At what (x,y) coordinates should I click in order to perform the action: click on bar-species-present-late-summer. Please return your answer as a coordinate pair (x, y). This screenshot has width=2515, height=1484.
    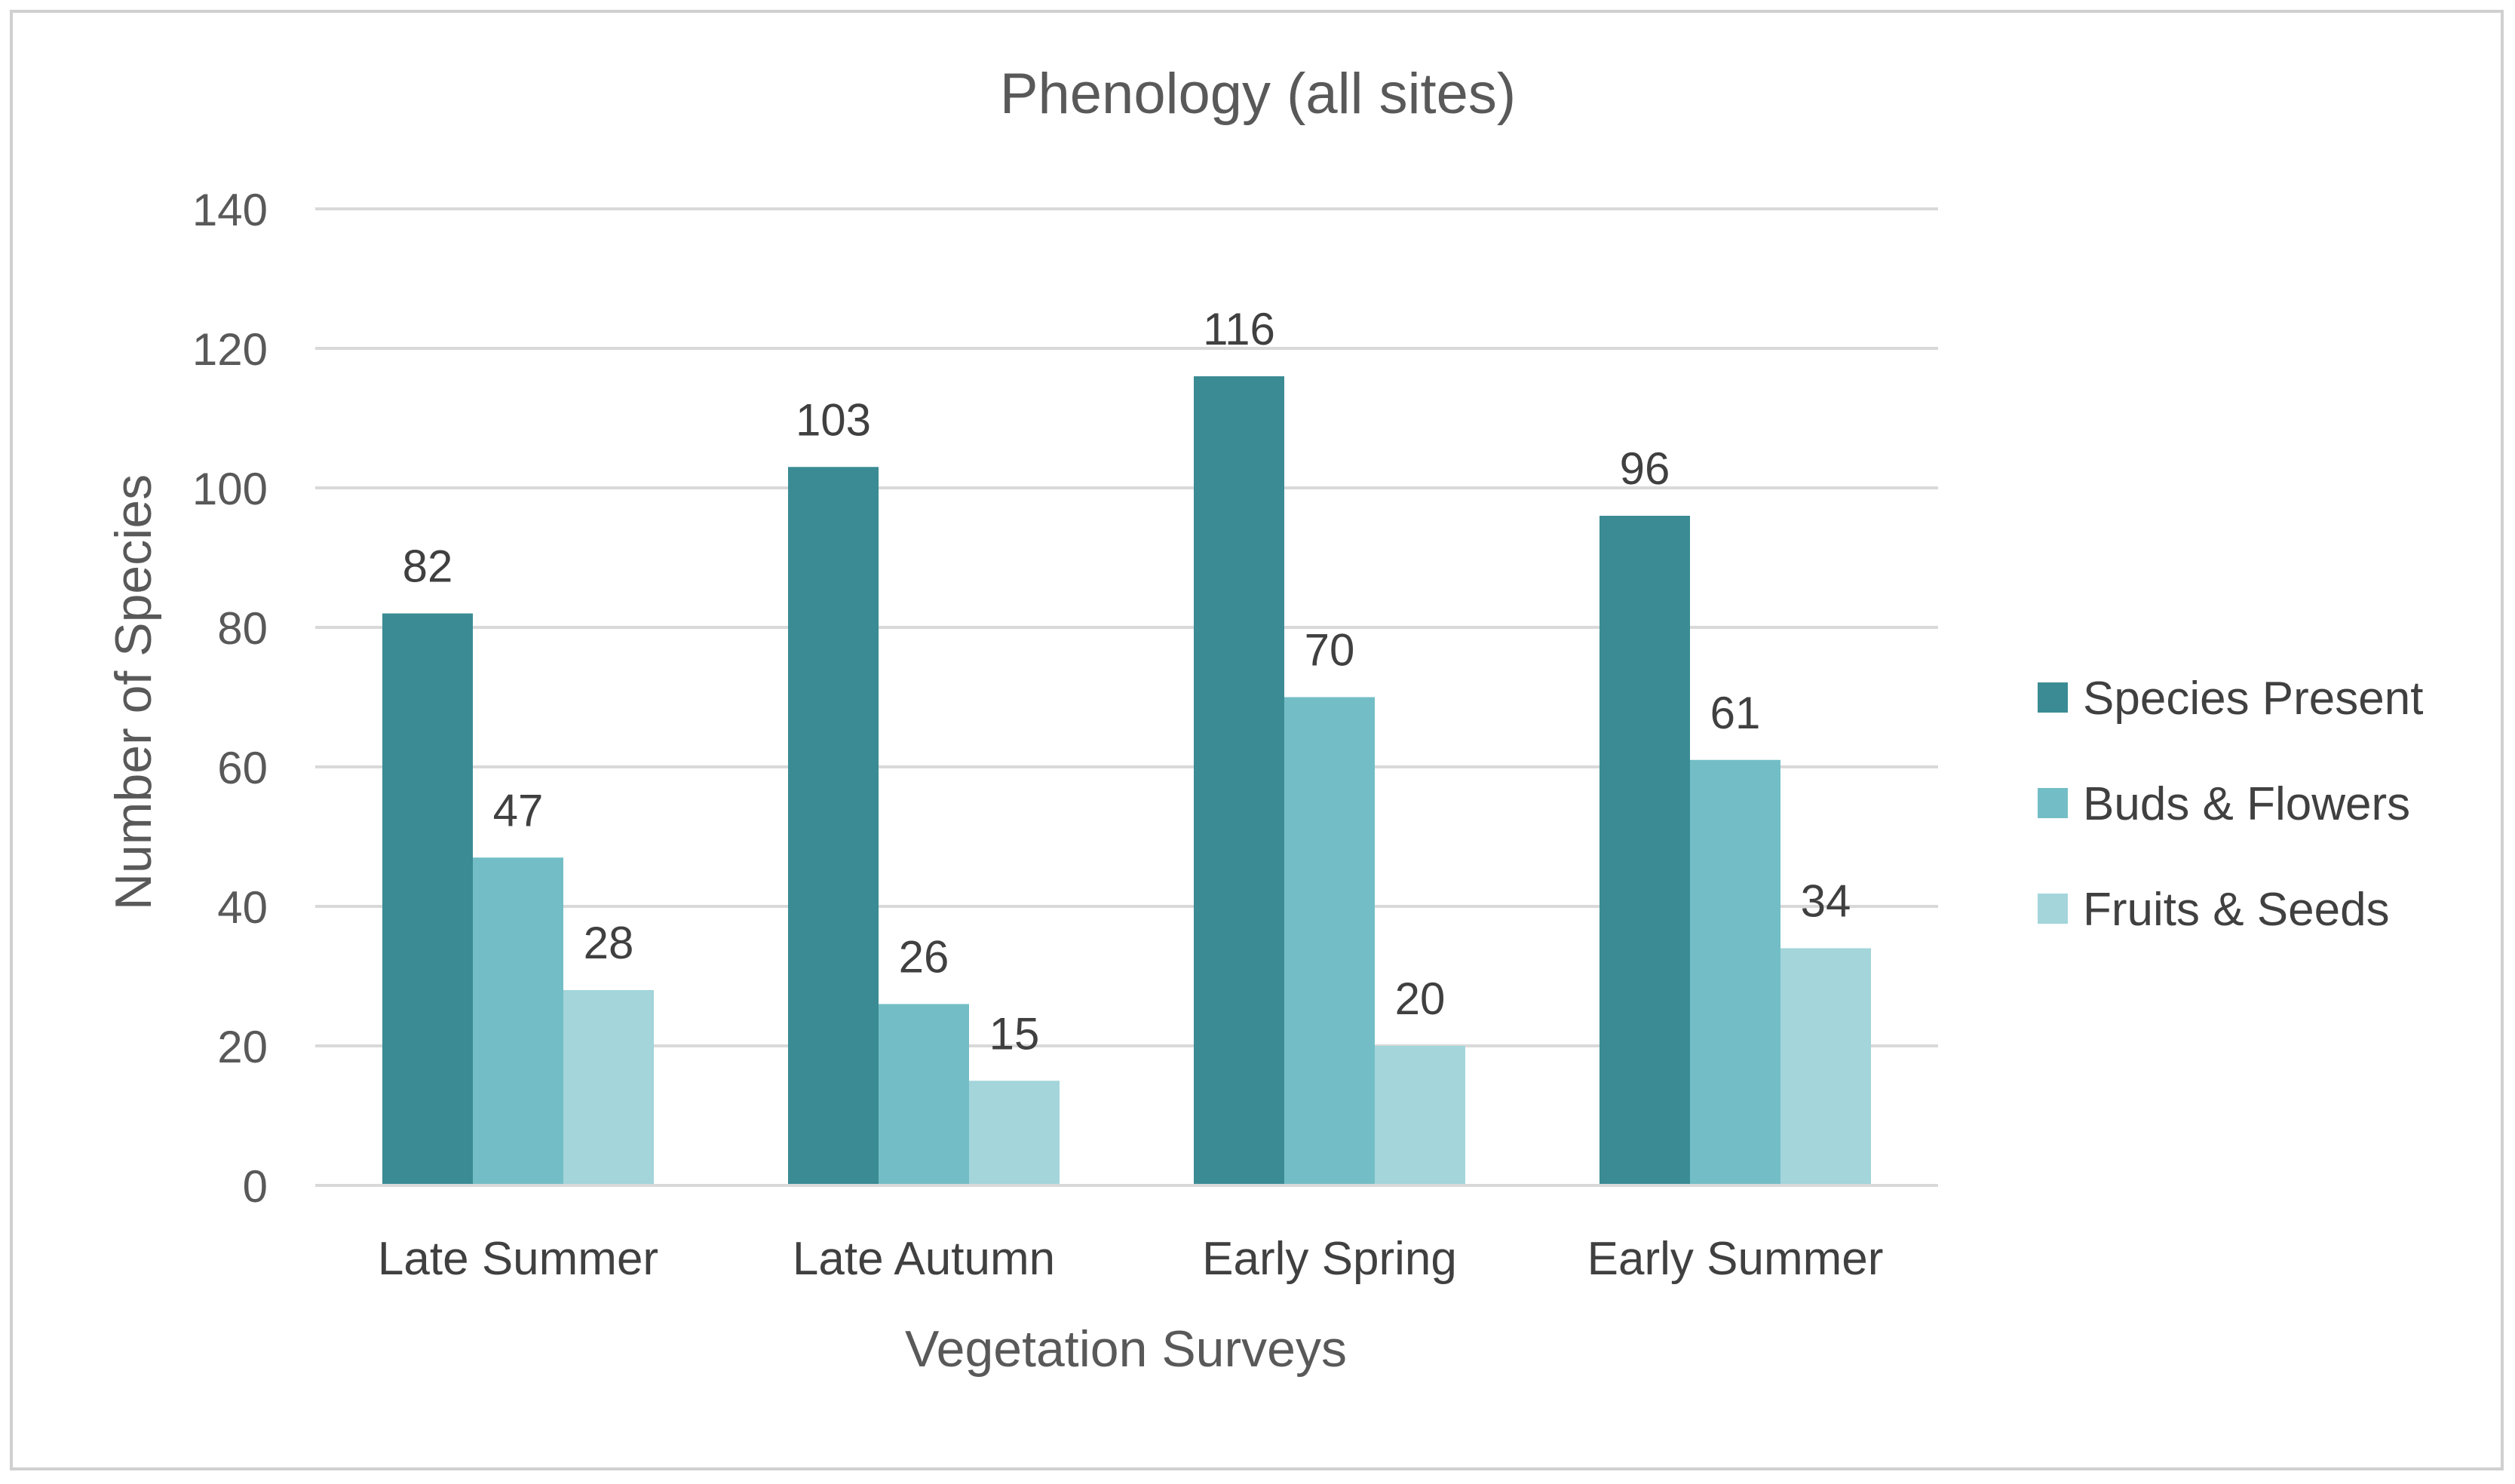
    Looking at the image, I should click on (427, 899).